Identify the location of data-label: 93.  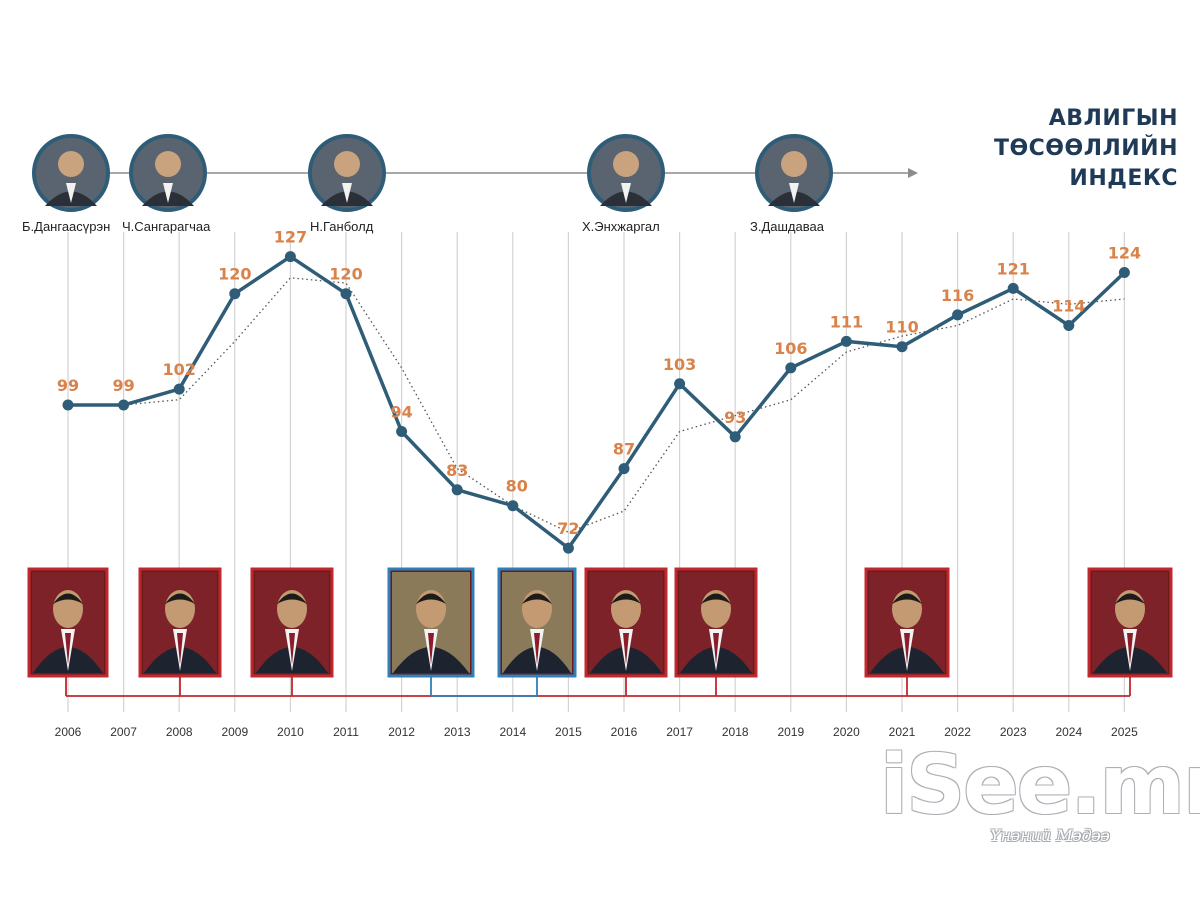
(735, 417).